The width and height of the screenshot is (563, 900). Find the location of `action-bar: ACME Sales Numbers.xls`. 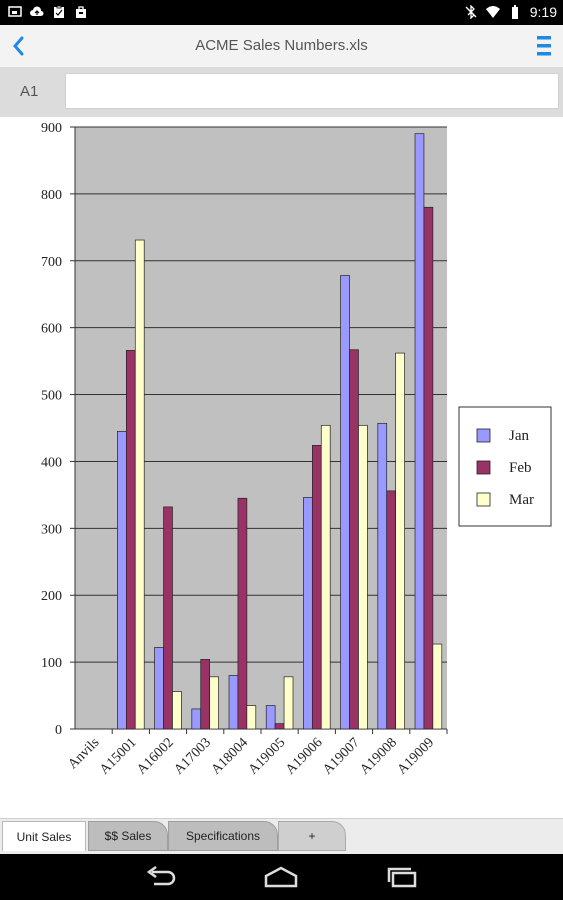

action-bar: ACME Sales Numbers.xls is located at coordinates (281, 46).